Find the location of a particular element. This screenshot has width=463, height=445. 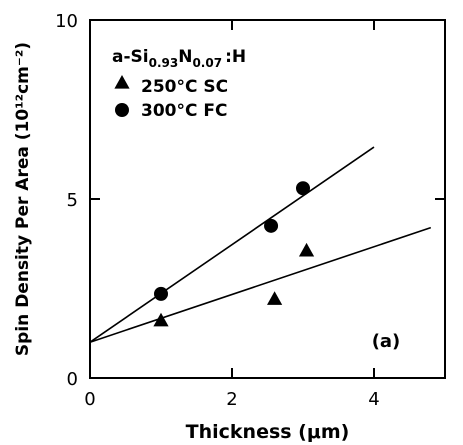

x-tick-label: 2 is located at coordinates (231, 399).